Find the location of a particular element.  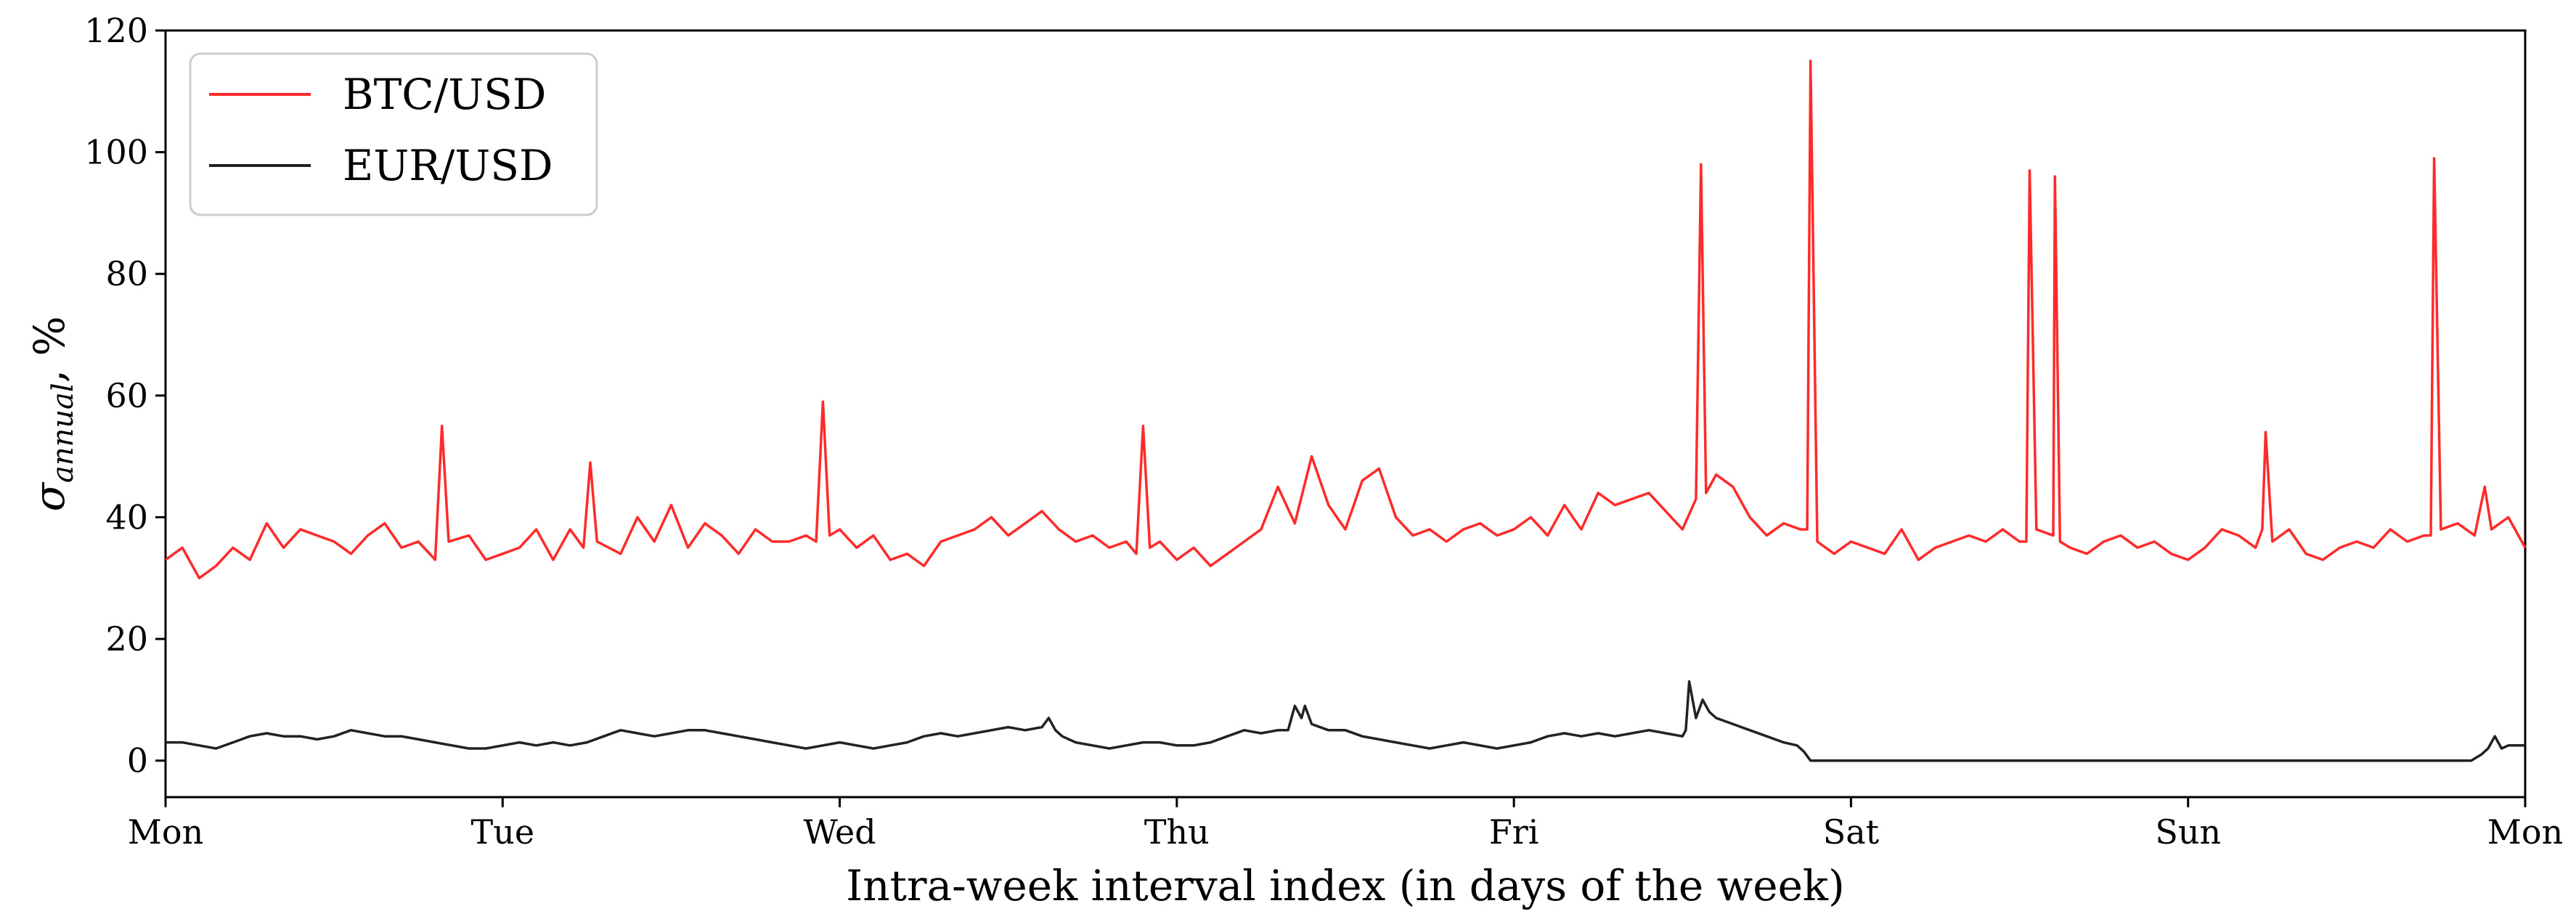

legend-label-eur: EUR/USD is located at coordinates (448, 165).